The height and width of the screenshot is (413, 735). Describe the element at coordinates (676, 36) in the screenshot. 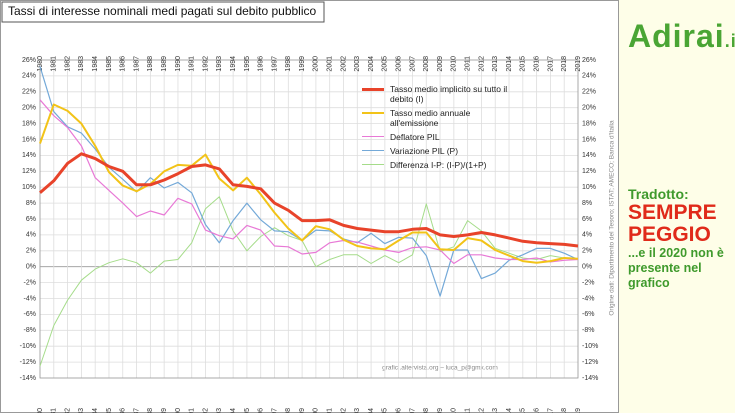

I see `logo-main: Adirai` at that location.